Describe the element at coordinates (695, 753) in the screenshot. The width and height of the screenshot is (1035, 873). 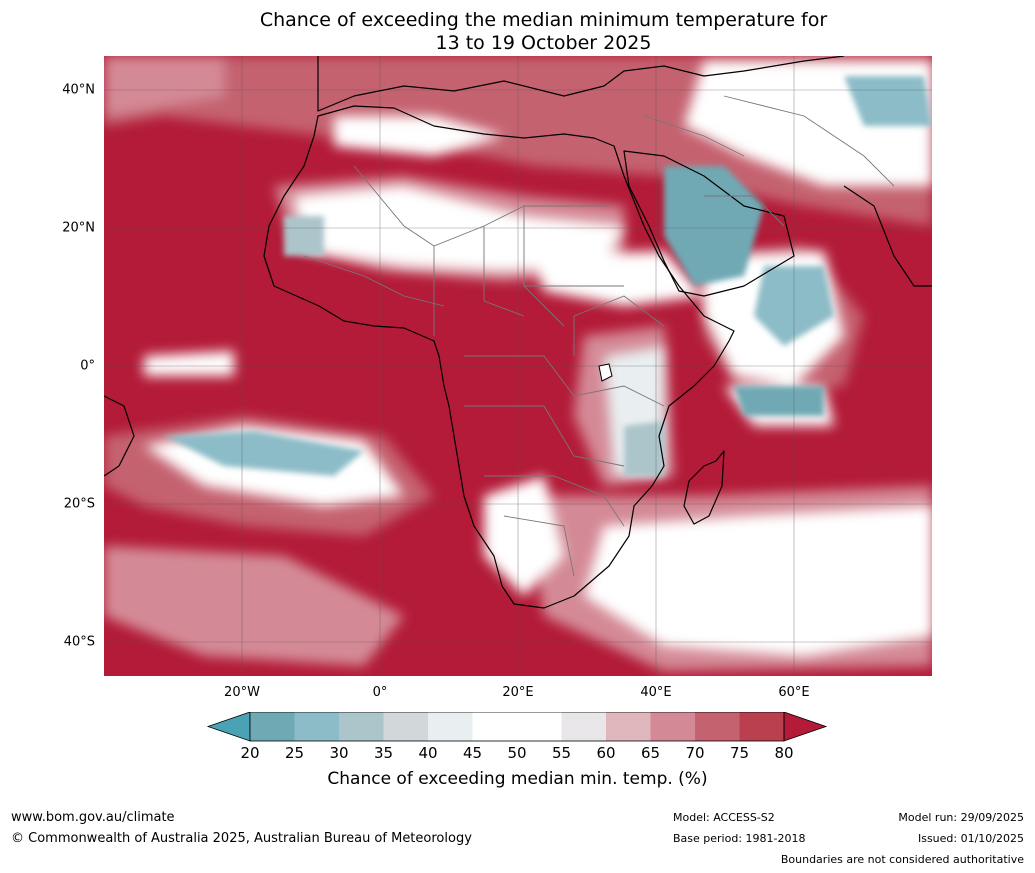
I see `colorbar-tick: 70` at that location.